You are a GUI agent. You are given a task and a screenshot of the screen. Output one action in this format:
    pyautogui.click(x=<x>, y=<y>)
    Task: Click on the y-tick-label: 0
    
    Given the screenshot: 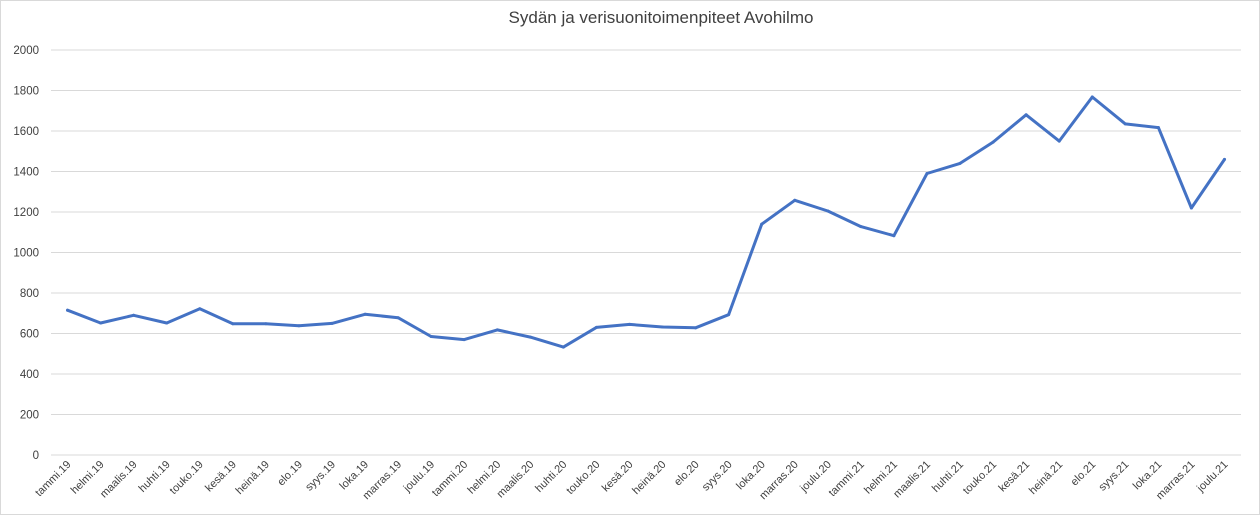 What is the action you would take?
    pyautogui.click(x=36, y=456)
    